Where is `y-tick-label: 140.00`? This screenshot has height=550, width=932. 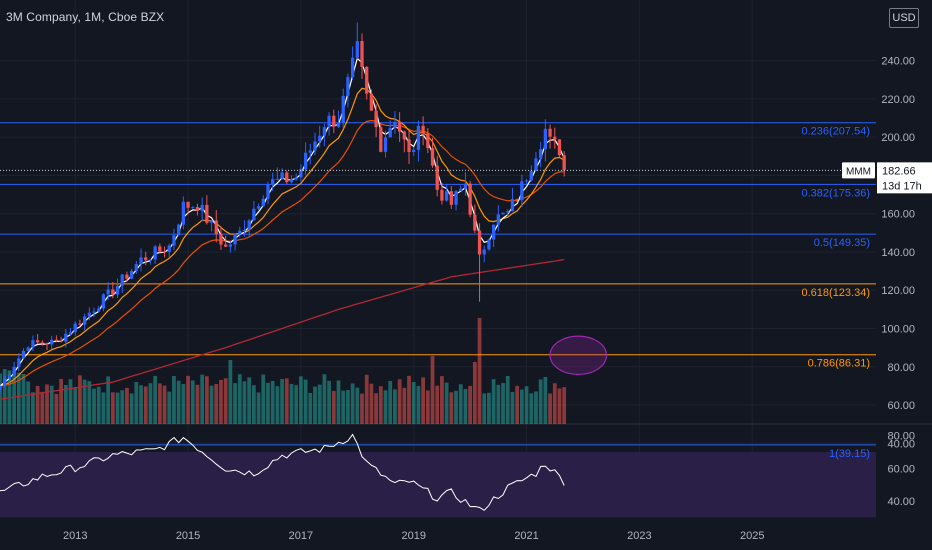
y-tick-label: 140.00 is located at coordinates (898, 253).